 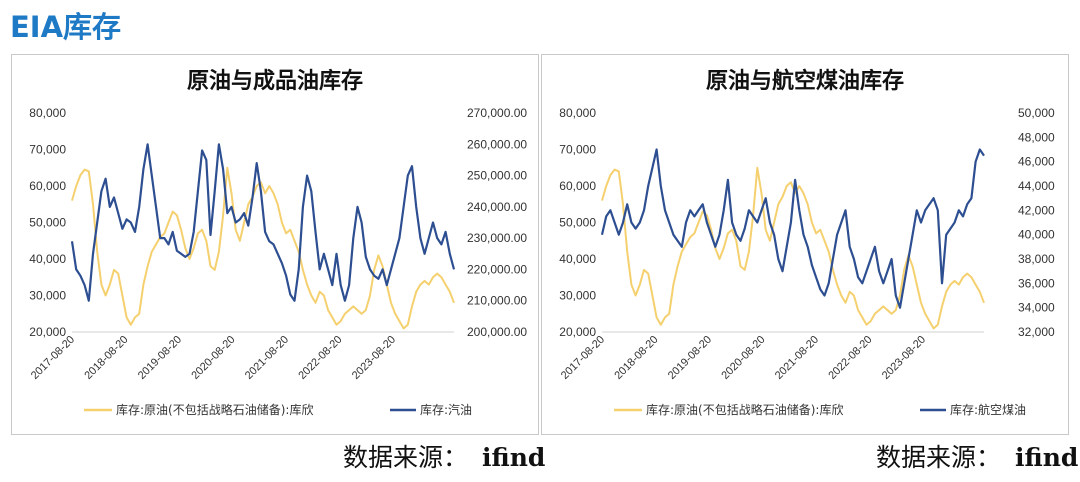 I want to click on source-note-left: 数据来源： ifind, so click(x=444, y=456).